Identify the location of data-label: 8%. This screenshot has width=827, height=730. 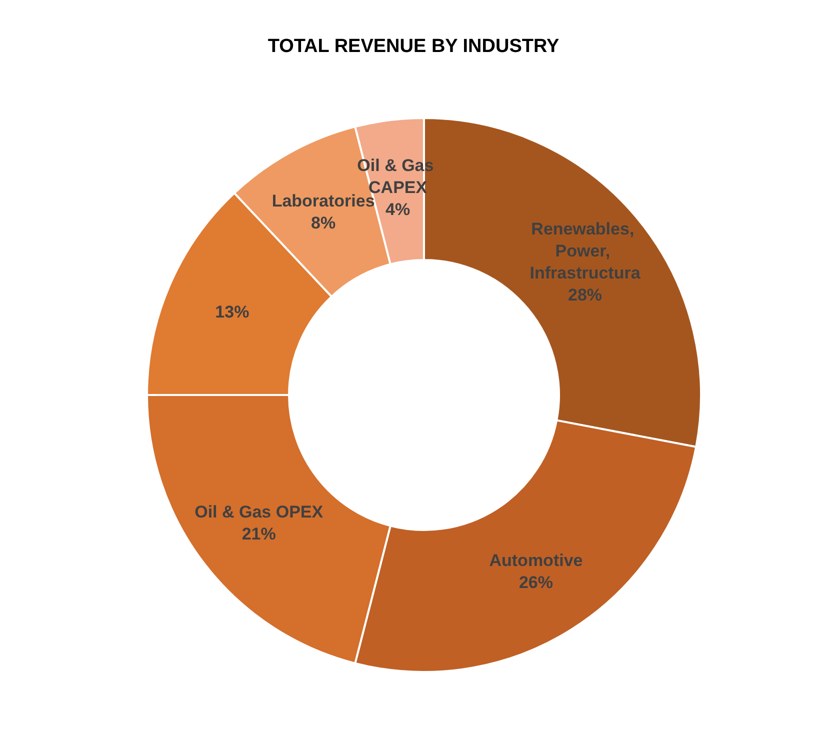
(323, 222).